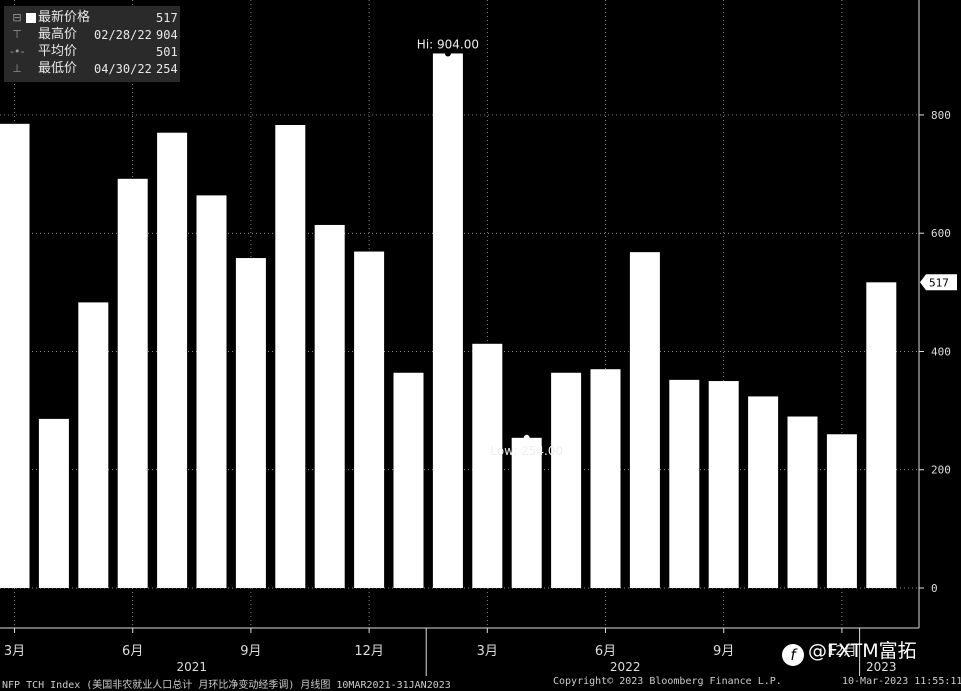  Describe the element at coordinates (625, 667) in the screenshot. I see `year-label: 2022` at that location.